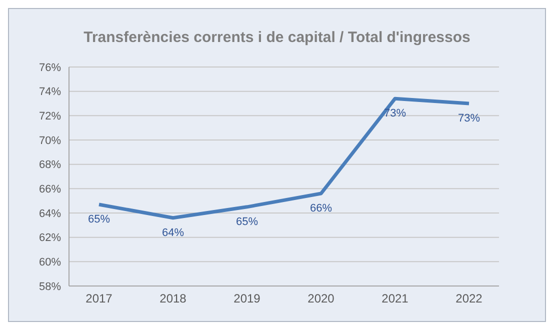 The height and width of the screenshot is (328, 552). I want to click on y-tick-label: 62%, so click(50, 238).